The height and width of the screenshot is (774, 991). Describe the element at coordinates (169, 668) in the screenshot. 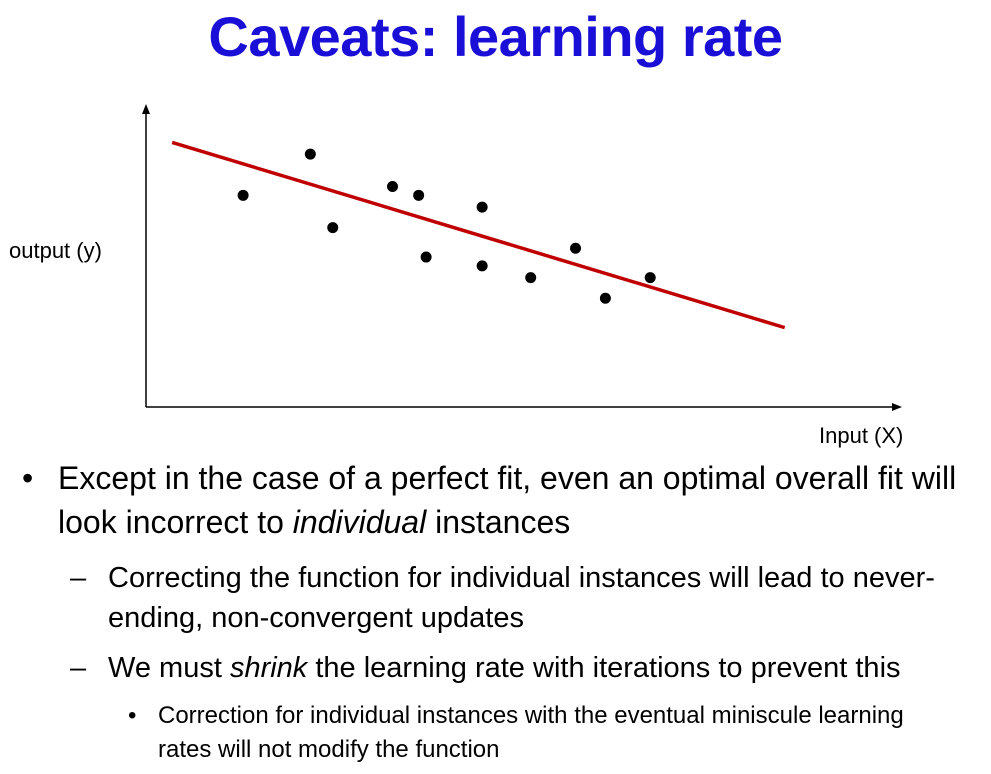

I see `sub-bullet-text-part: We must` at that location.